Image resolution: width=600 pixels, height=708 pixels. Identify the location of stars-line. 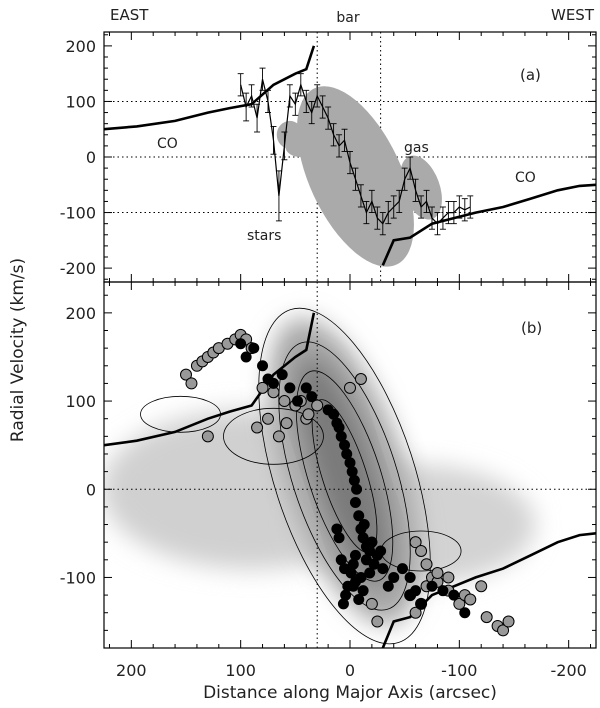
(355, 152).